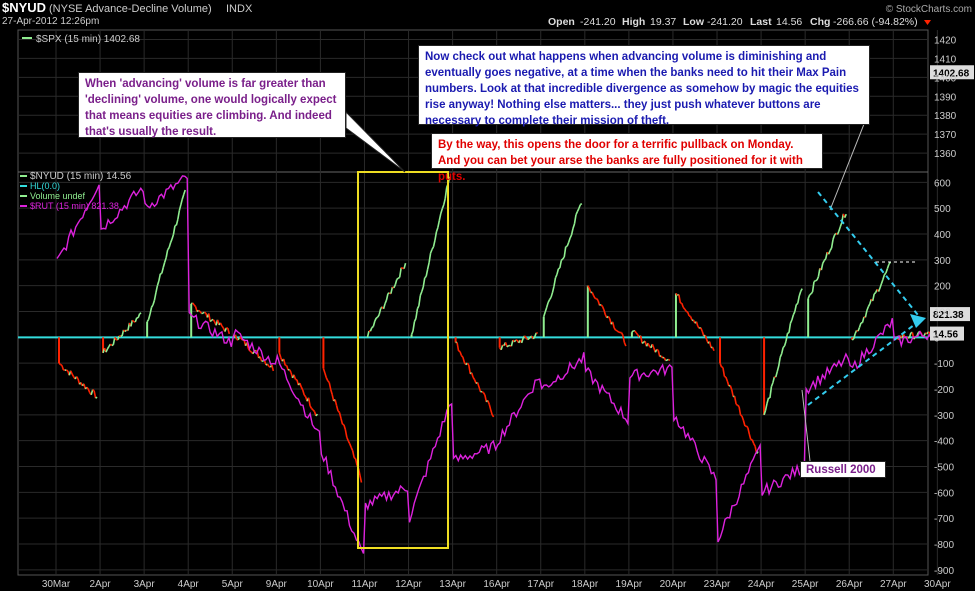 The image size is (975, 591). Describe the element at coordinates (277, 584) in the screenshot. I see `x-tick-label: 9Apr` at that location.